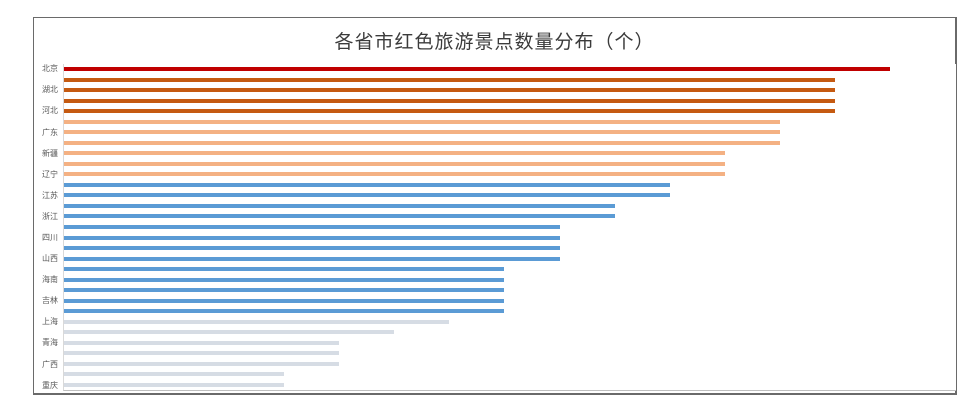  I want to click on y-axis-label: 辽宁, so click(50, 174).